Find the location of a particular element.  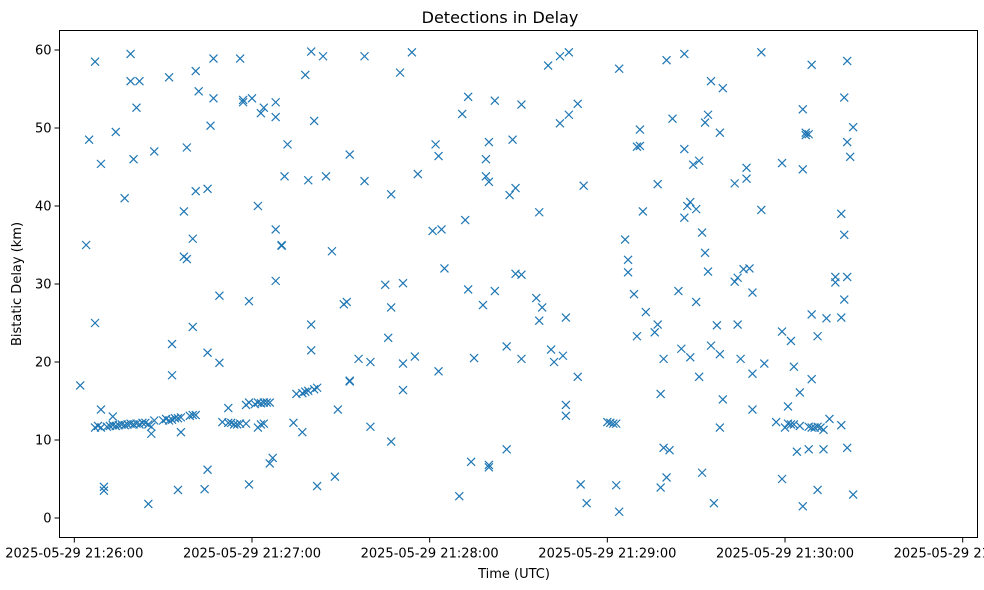

x-axis-label: Time (UTC) is located at coordinates (513, 574).